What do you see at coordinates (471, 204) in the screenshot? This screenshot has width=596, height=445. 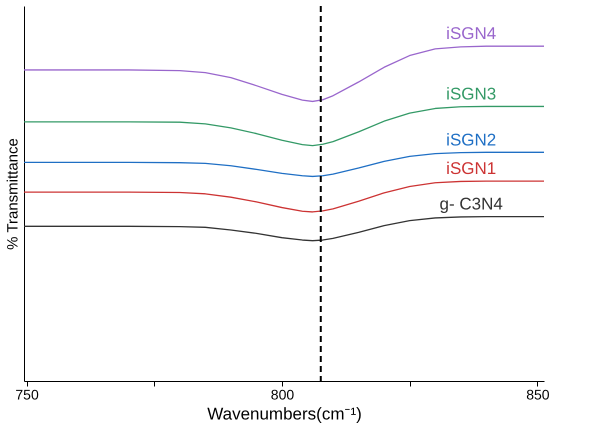 I see `series-label: g- C3N4` at bounding box center [471, 204].